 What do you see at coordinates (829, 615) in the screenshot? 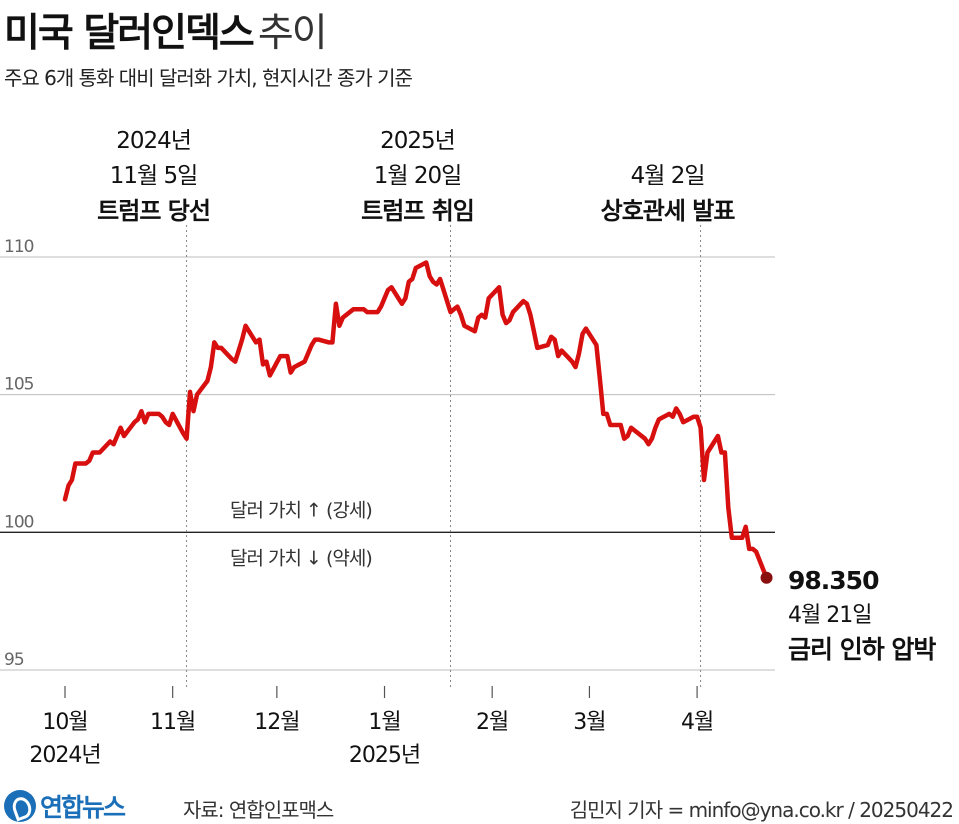
I see `end-date-label: 4월 21일` at bounding box center [829, 615].